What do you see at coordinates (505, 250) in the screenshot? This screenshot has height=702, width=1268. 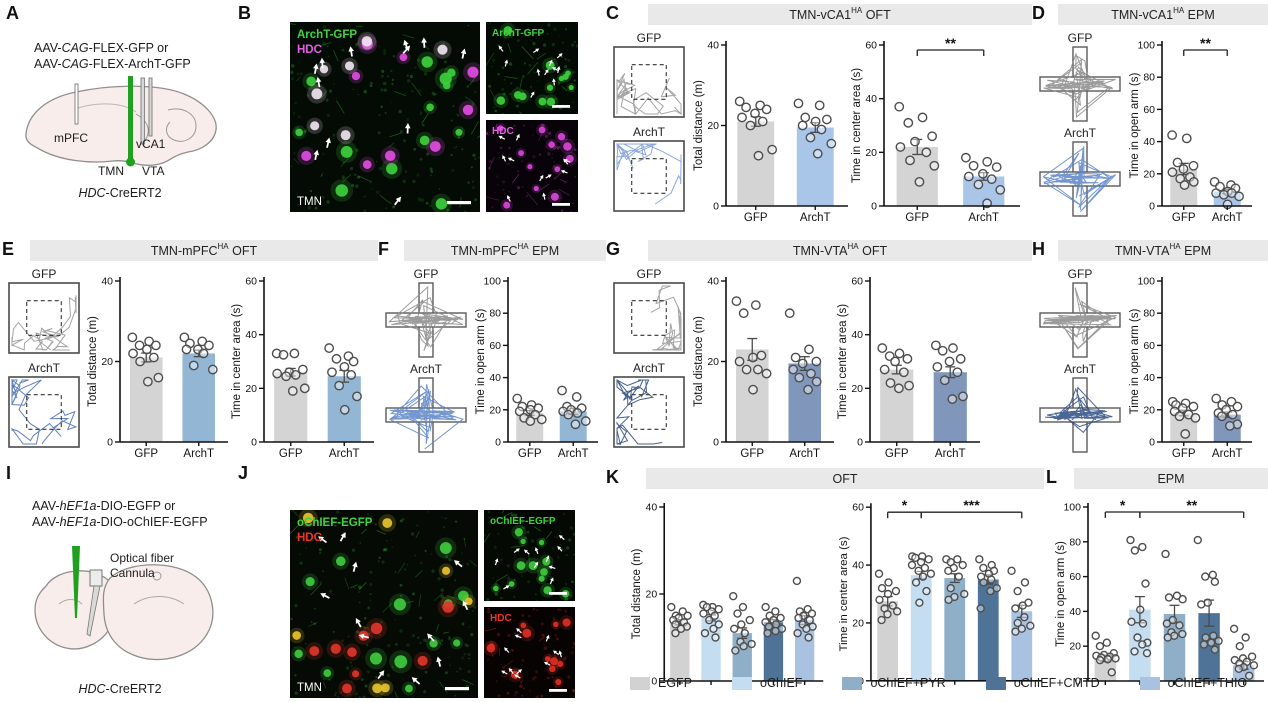 I see `panel-f-header: TMN-mPFC HA EPM` at bounding box center [505, 250].